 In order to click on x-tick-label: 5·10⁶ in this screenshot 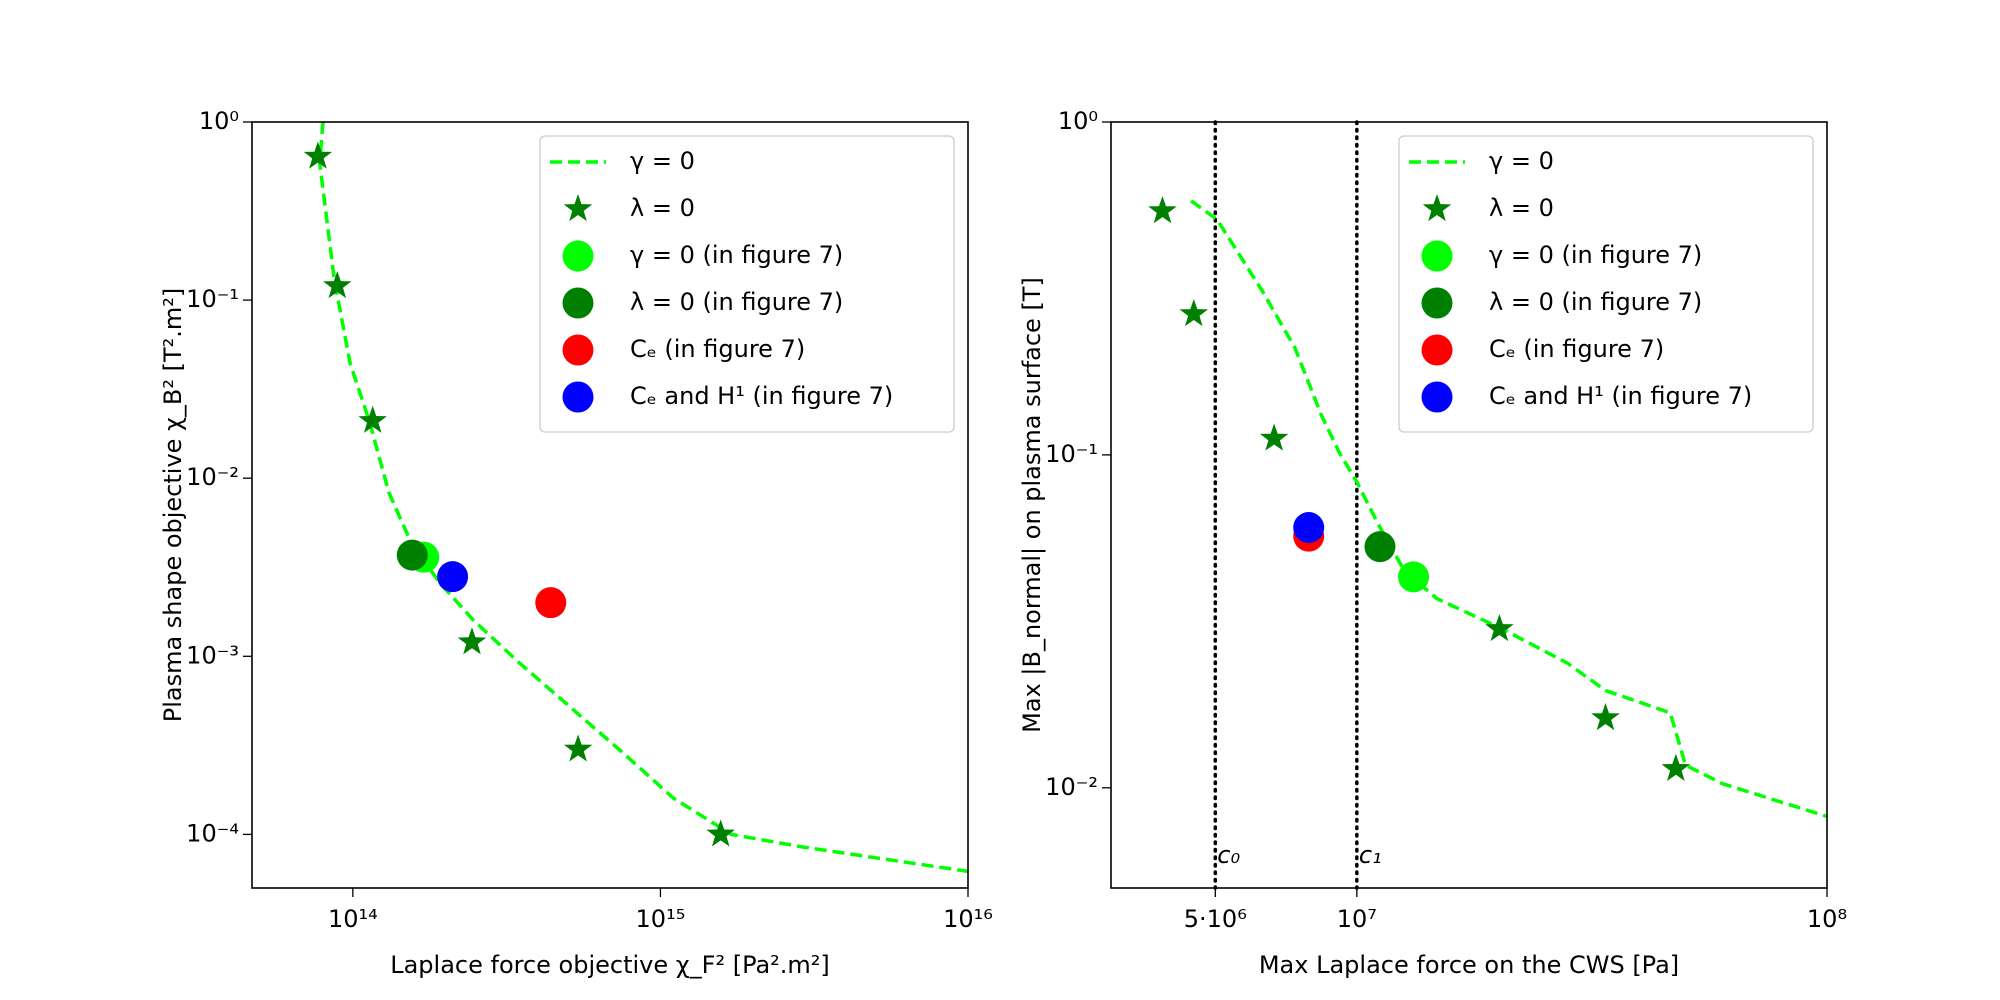, I will do `click(1215, 919)`.